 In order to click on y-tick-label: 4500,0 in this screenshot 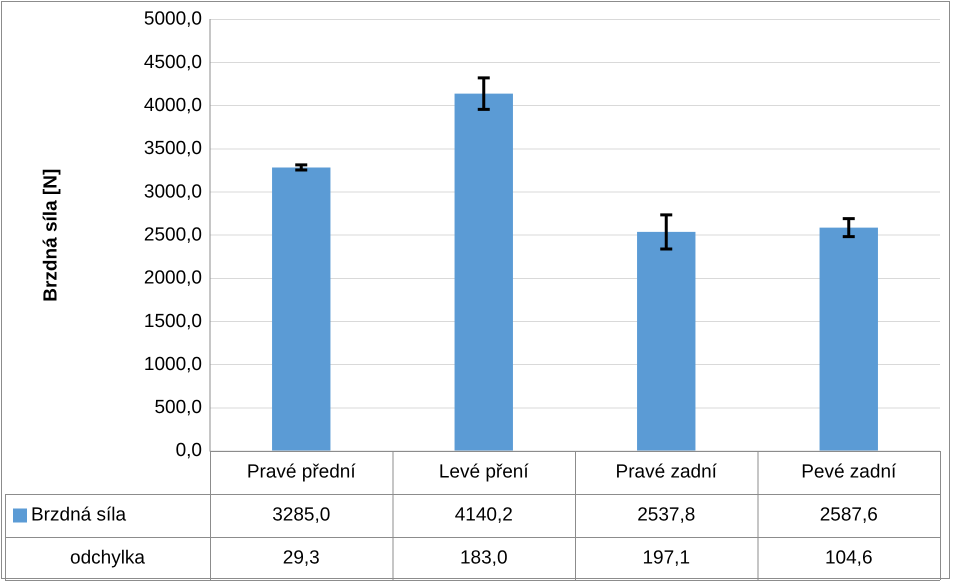, I will do `click(173, 62)`.